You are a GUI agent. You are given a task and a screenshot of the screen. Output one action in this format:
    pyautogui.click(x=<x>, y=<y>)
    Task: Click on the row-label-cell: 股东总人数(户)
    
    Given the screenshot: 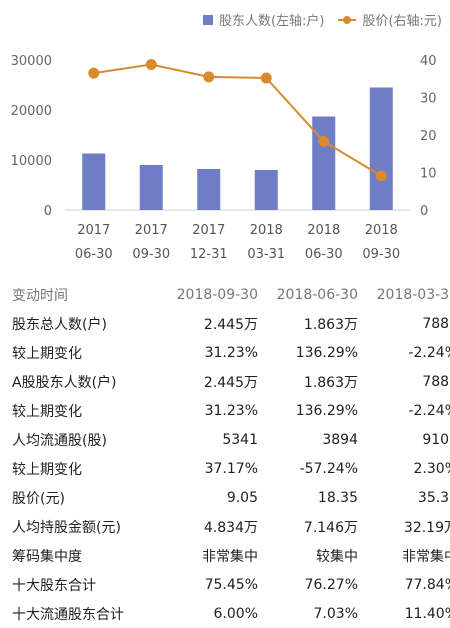 What is the action you would take?
    pyautogui.click(x=59, y=324)
    